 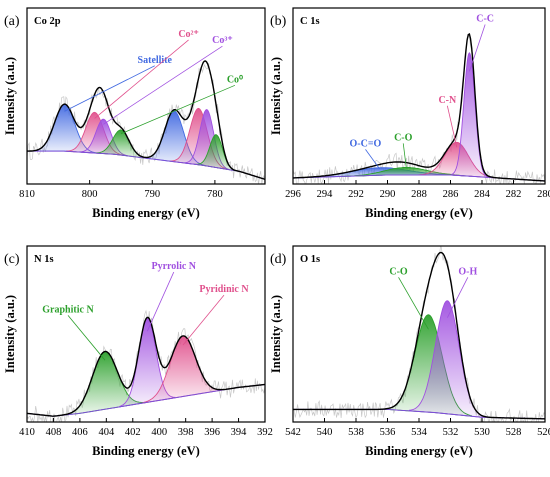 I want to click on peak-annotation: Satellite, so click(x=155, y=60).